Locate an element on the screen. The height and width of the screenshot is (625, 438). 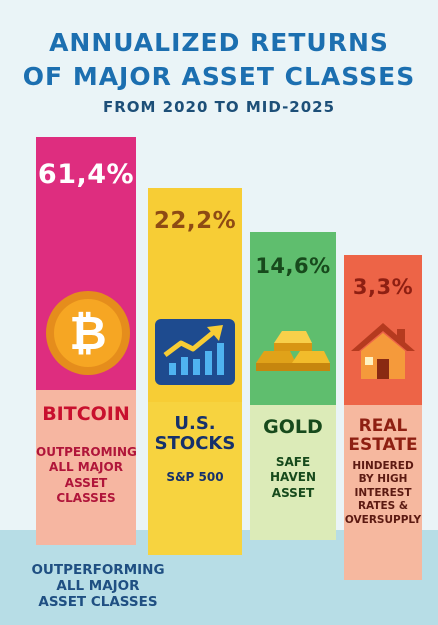
footnote: OUTPERFORMING ALL MAJOR ASSET CLASSES is located at coordinates (98, 586).